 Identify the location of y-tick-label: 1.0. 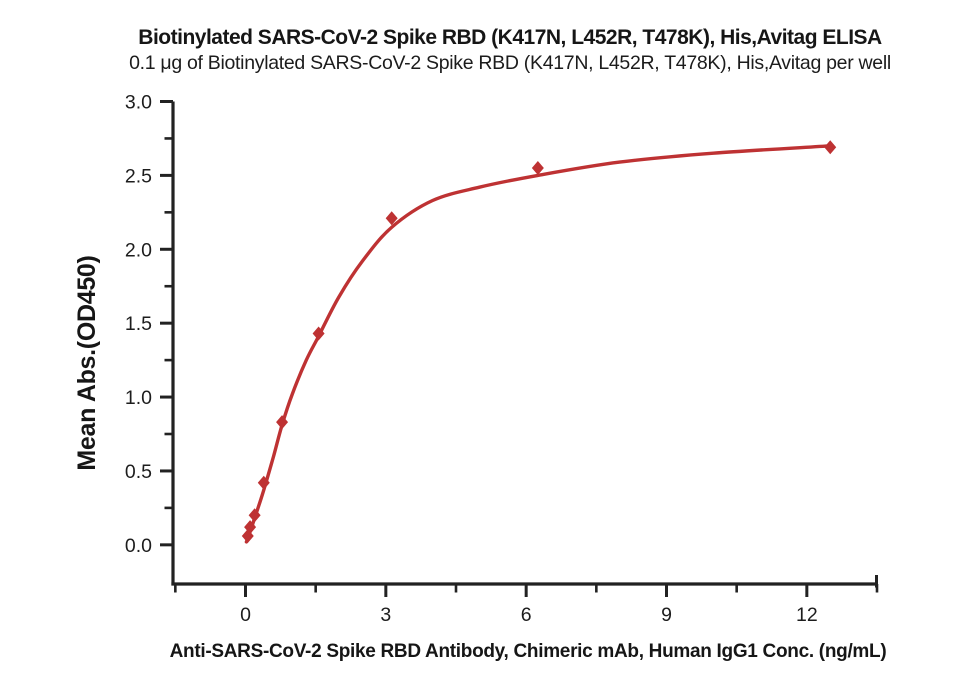
(138, 398).